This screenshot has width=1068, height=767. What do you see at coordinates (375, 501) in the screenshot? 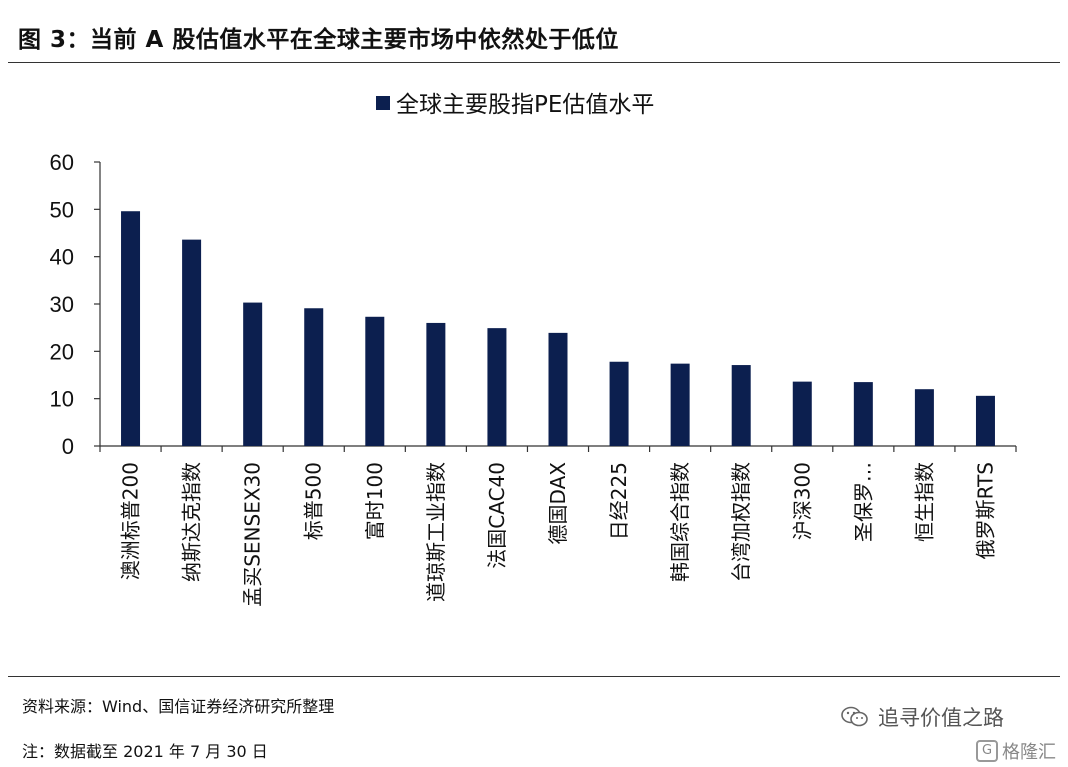
I see `category-label: 富时100` at bounding box center [375, 501].